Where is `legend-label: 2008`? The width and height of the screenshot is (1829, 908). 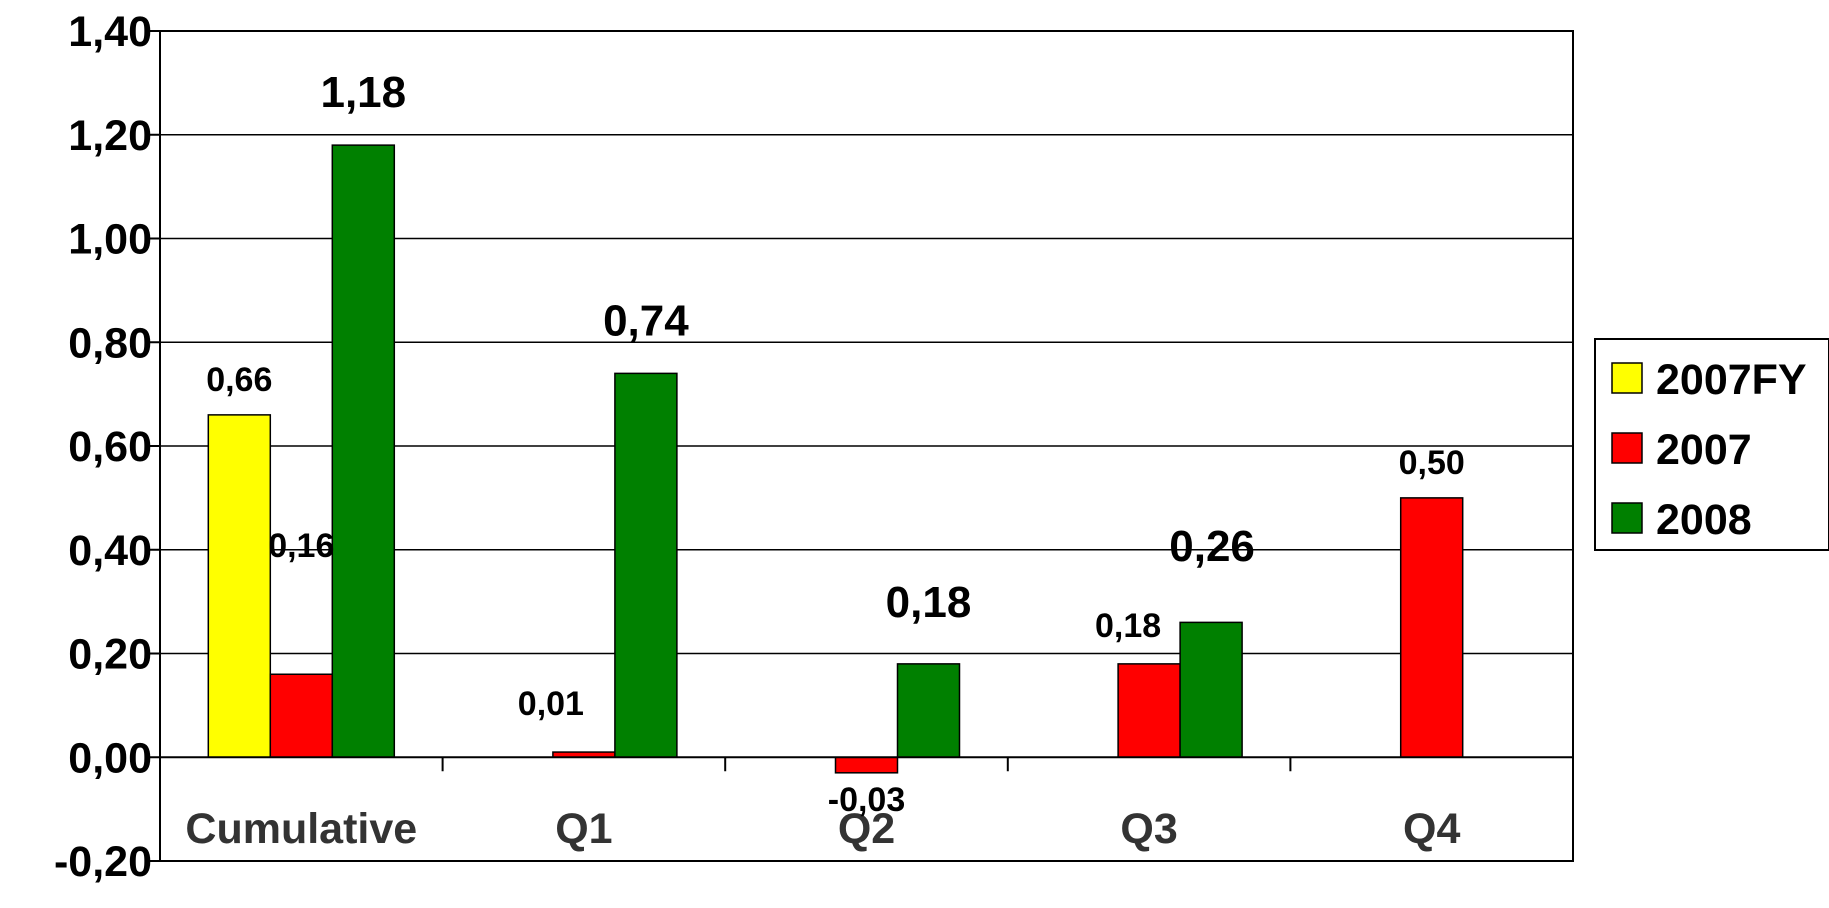 legend-label: 2008 is located at coordinates (1704, 520).